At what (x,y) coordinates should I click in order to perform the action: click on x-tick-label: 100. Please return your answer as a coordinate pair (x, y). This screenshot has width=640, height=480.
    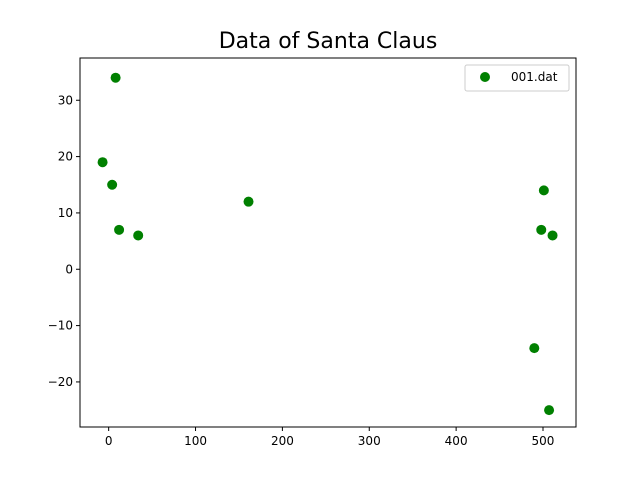
    Looking at the image, I should click on (195, 441).